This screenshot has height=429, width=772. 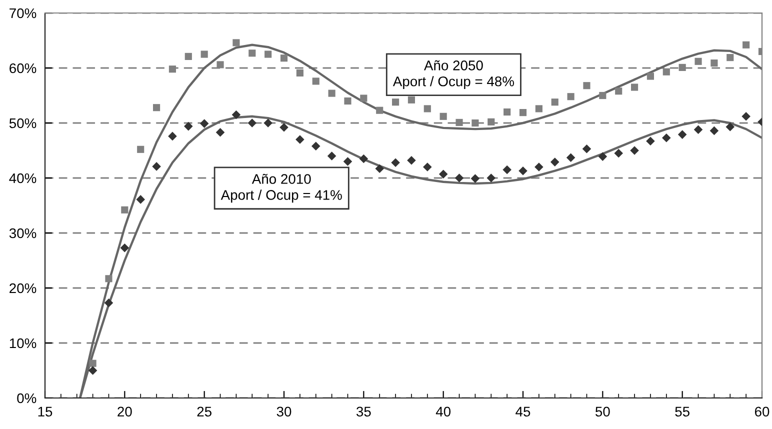 I want to click on x-tick-label: 45, so click(x=523, y=411).